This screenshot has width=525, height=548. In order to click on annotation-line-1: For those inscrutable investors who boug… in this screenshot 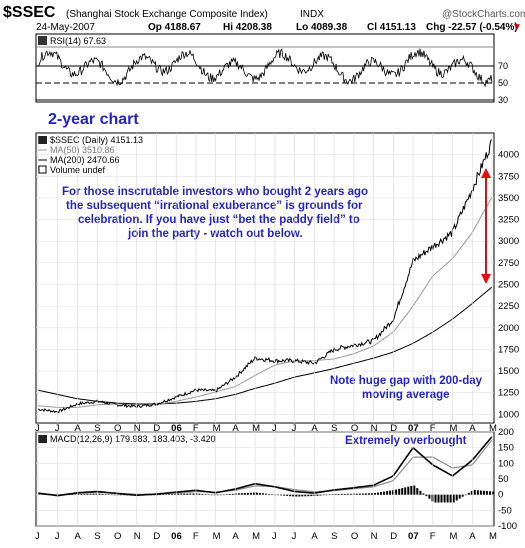, I will do `click(215, 192)`.